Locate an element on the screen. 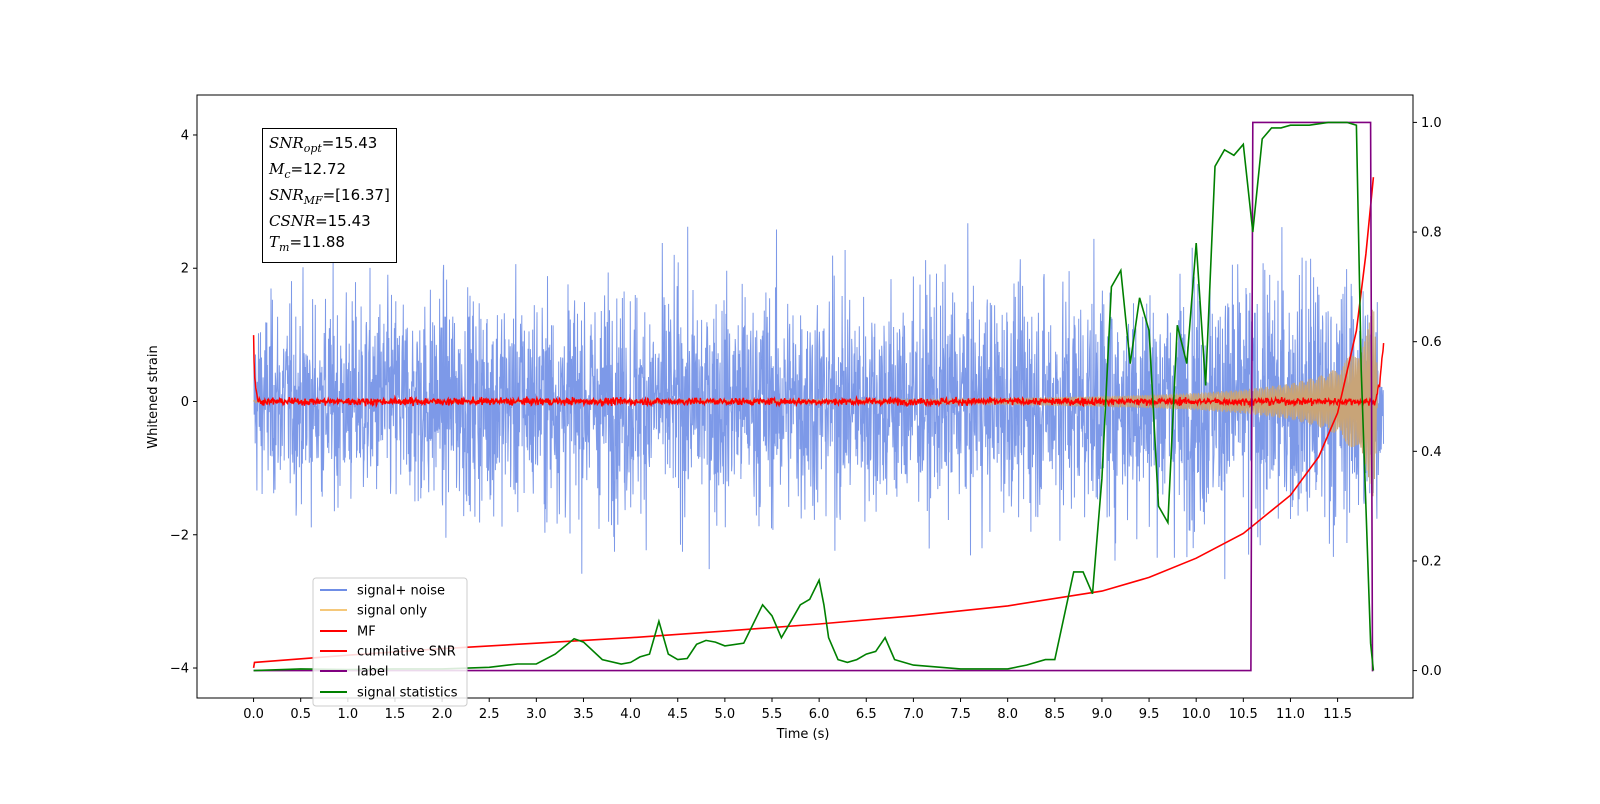  legend-label-cumulative-snr: cumilative SNR is located at coordinates (406, 652).